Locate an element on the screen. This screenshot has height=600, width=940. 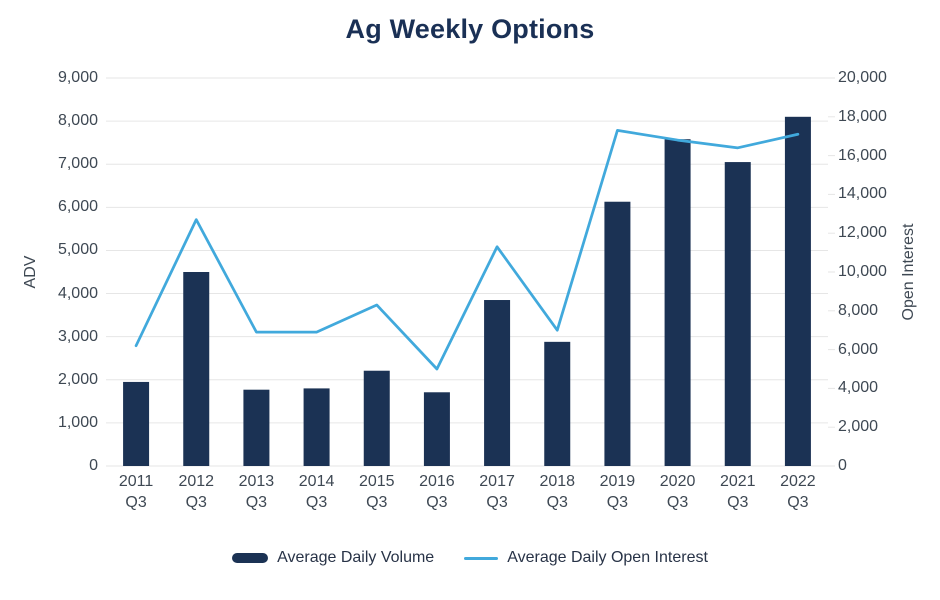
chart-title: Ag Weekly Options is located at coordinates (470, 29).